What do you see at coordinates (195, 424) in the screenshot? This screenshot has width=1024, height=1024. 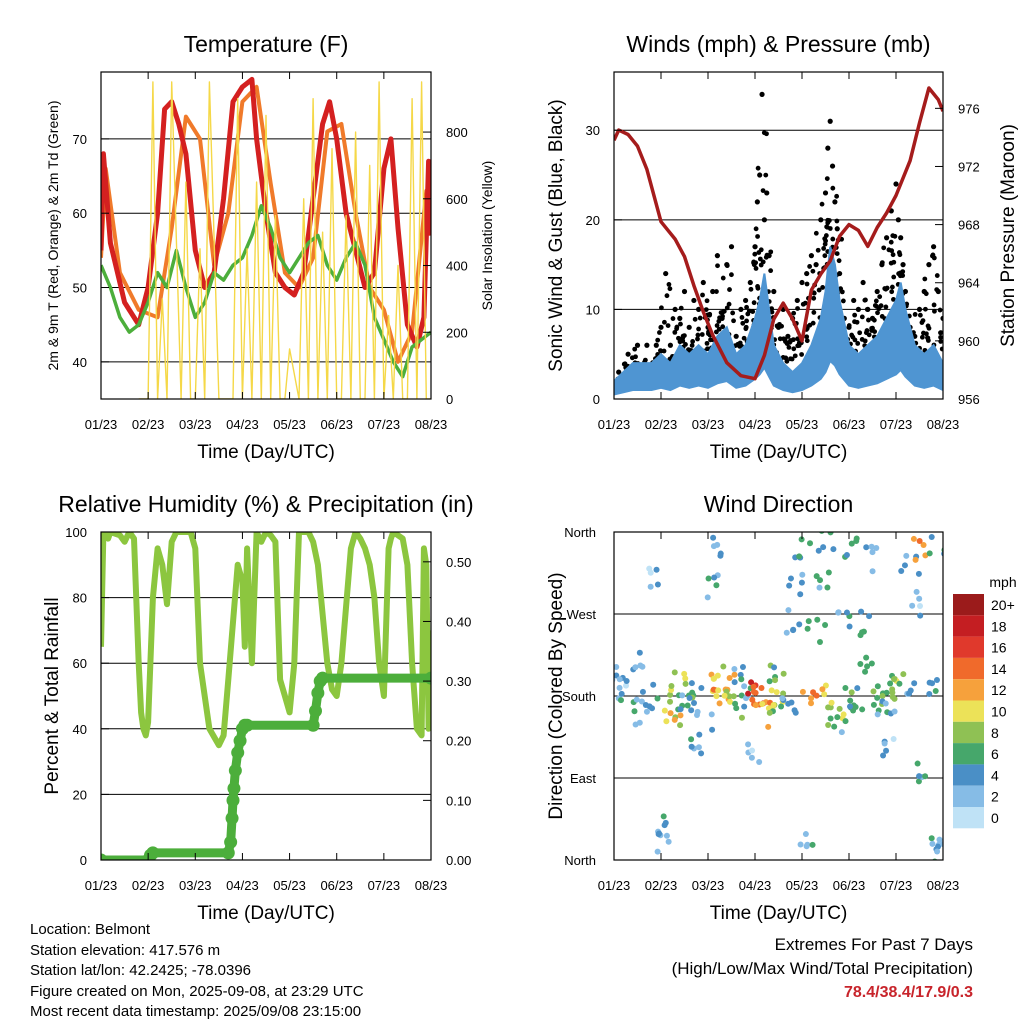 I see `x-tick-label: 03/23` at bounding box center [195, 424].